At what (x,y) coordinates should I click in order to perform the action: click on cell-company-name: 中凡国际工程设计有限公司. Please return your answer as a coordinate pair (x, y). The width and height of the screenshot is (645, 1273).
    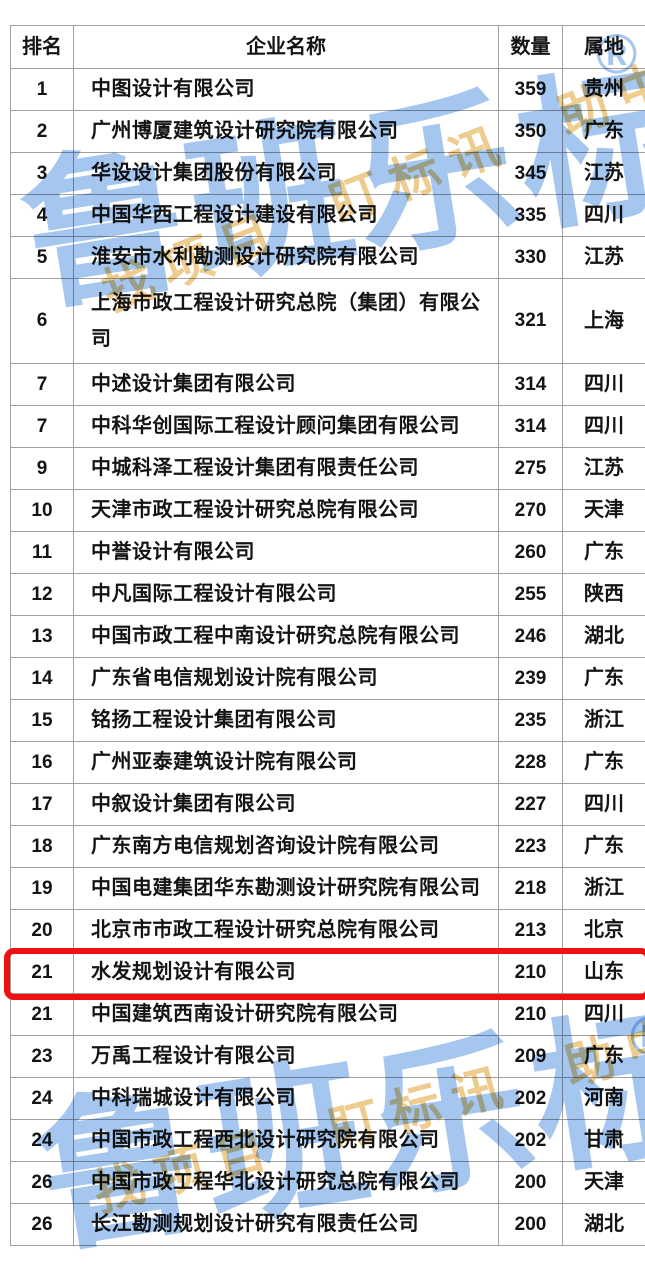
    Looking at the image, I should click on (286, 595).